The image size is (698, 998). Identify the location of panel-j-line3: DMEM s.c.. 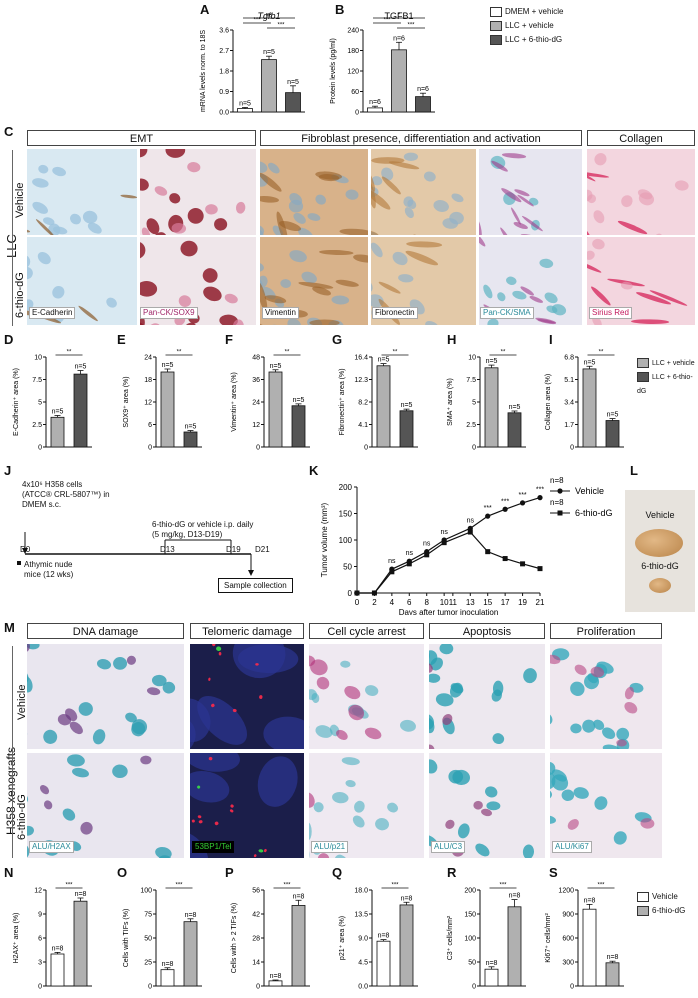
(42, 504).